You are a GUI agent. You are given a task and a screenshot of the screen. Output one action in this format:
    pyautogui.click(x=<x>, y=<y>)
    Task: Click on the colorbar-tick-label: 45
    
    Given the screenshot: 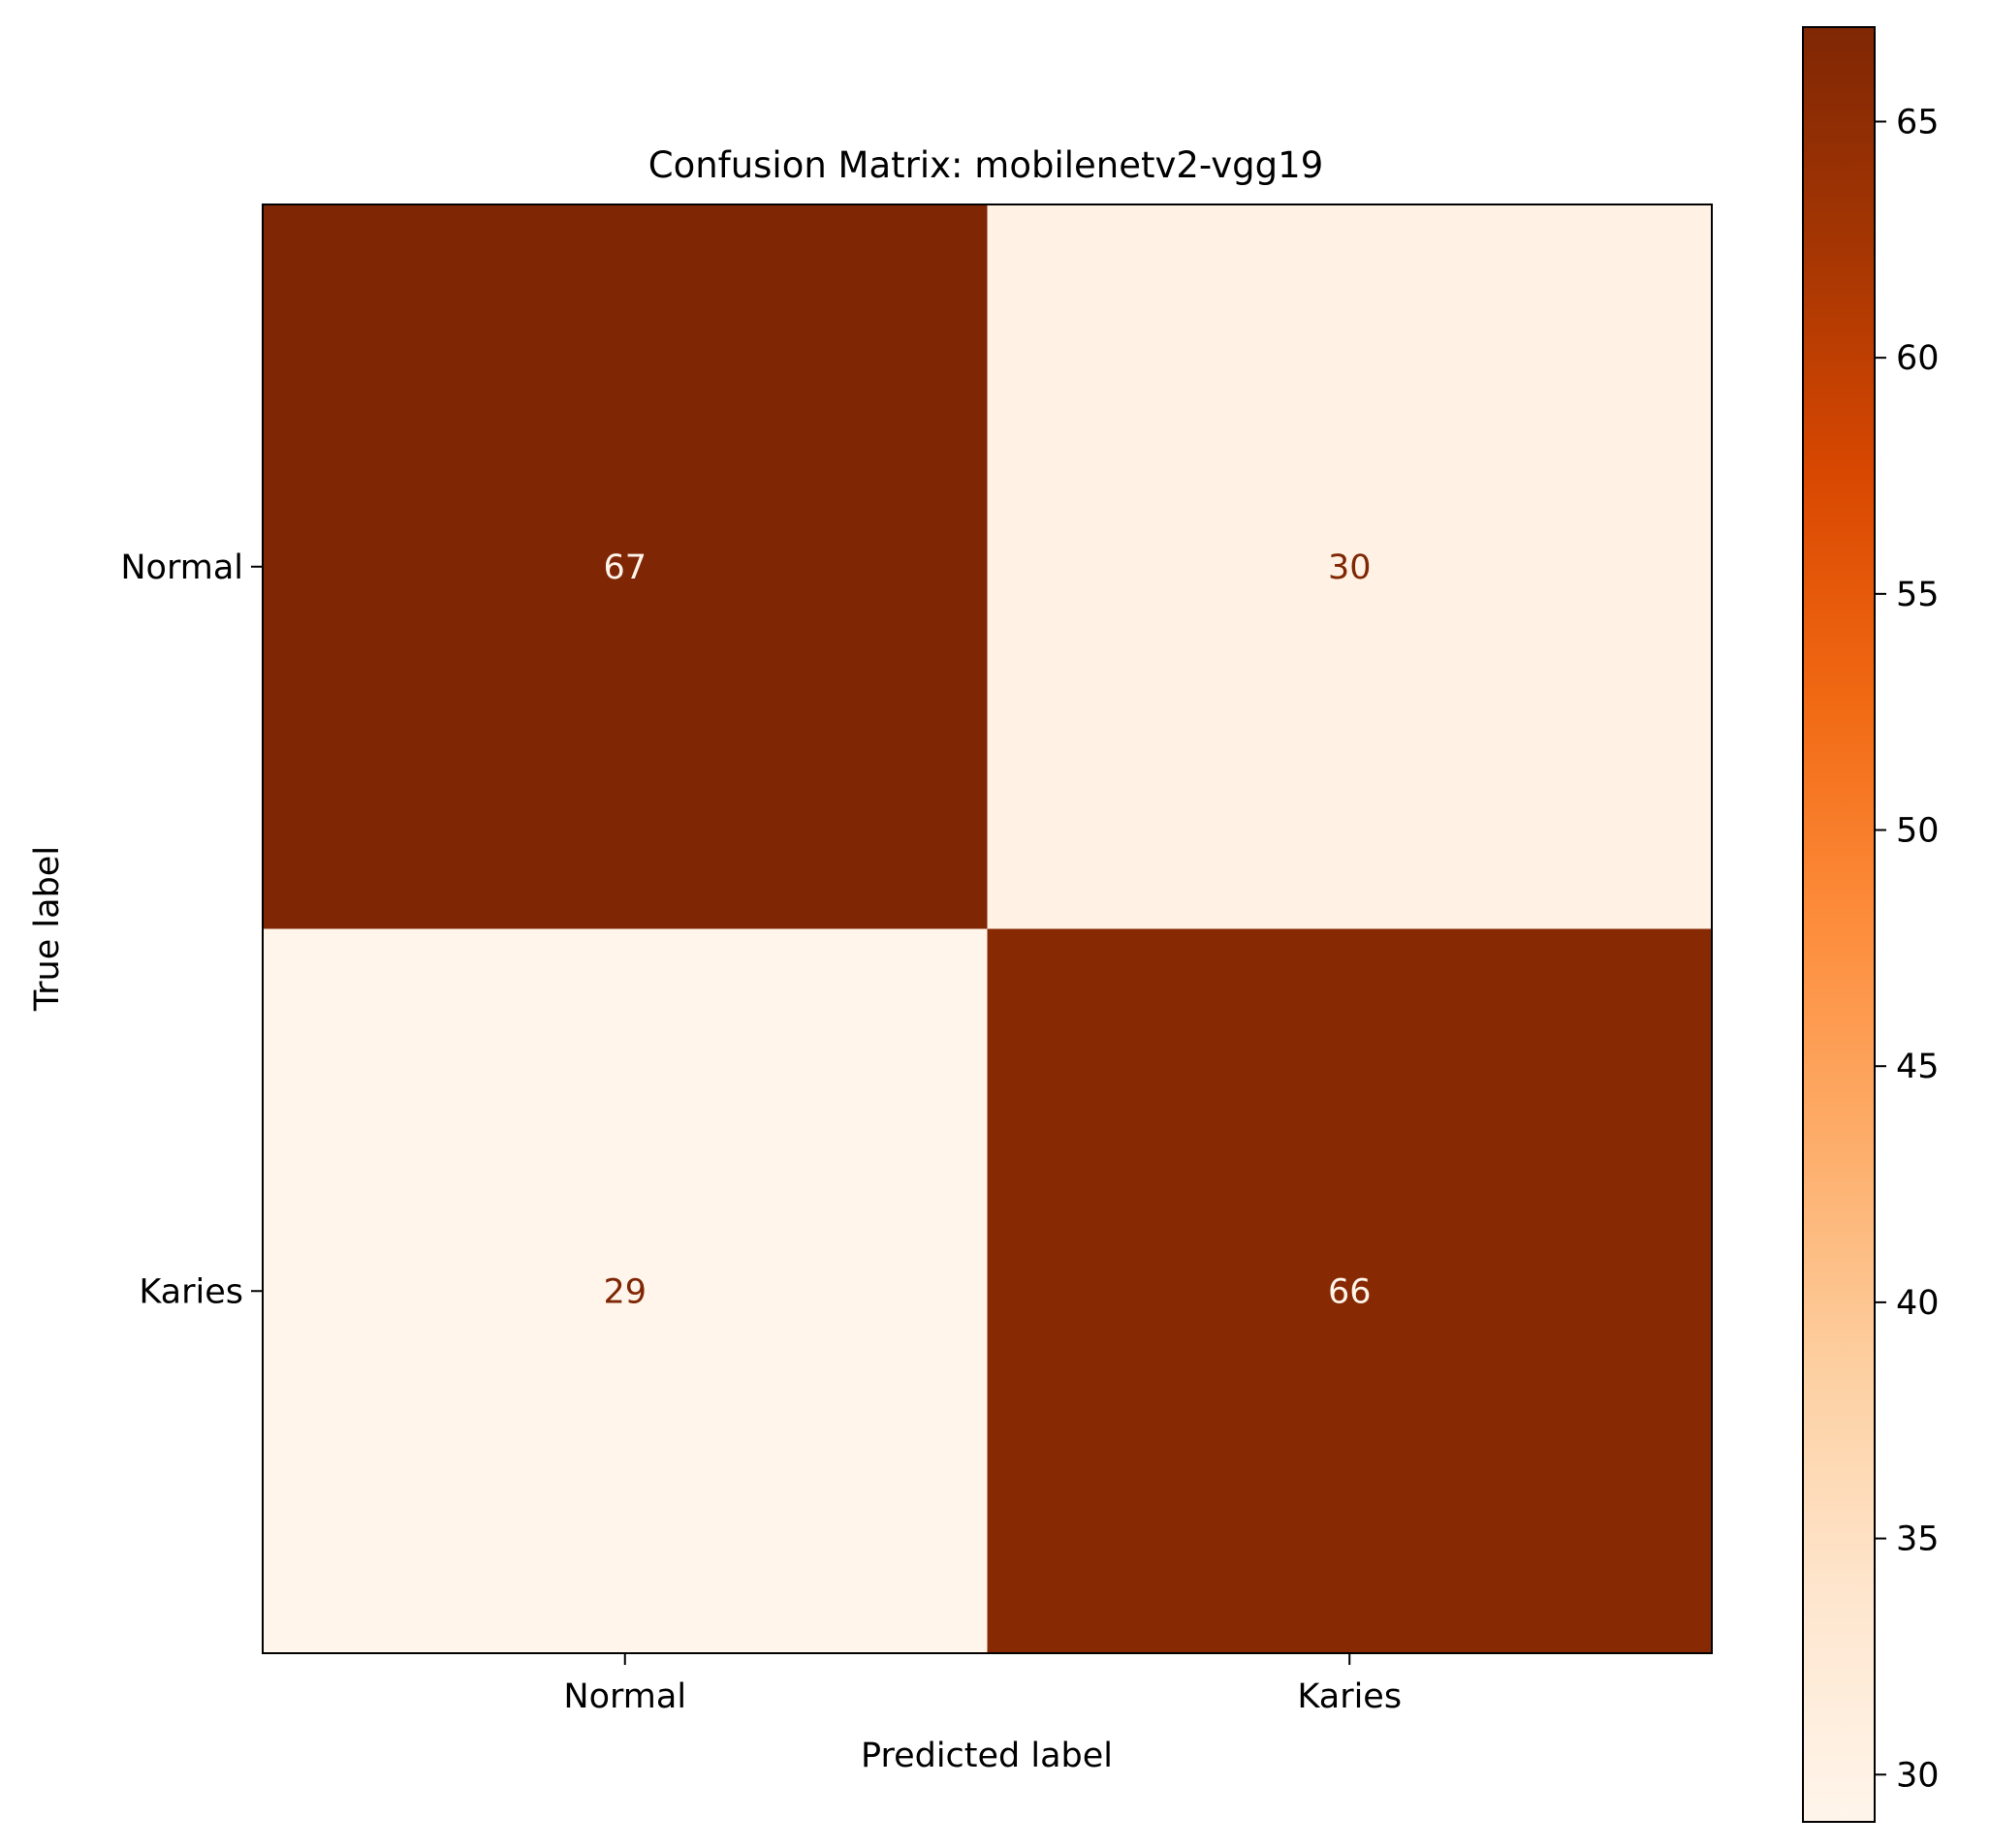 What is the action you would take?
    pyautogui.click(x=1918, y=1067)
    